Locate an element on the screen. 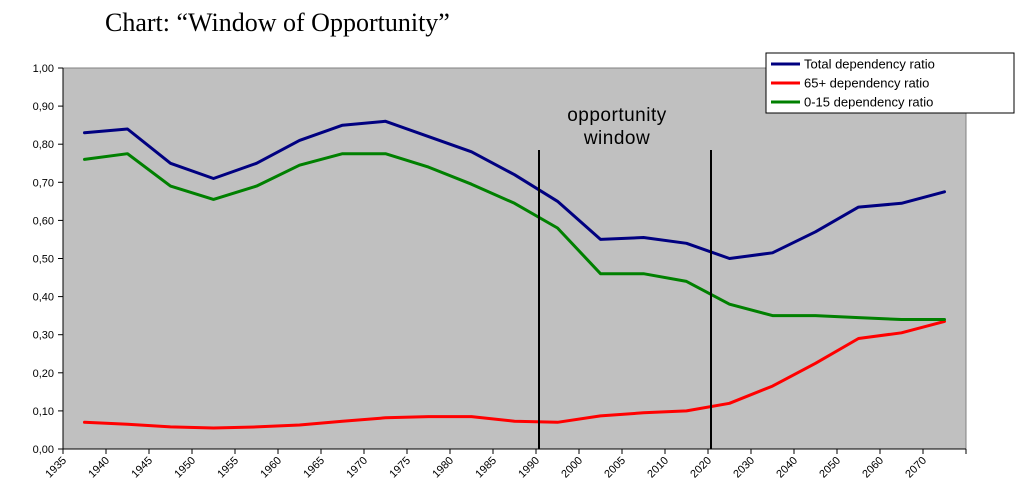 The image size is (1017, 482). x-tick-label: 1975 is located at coordinates (400, 468).